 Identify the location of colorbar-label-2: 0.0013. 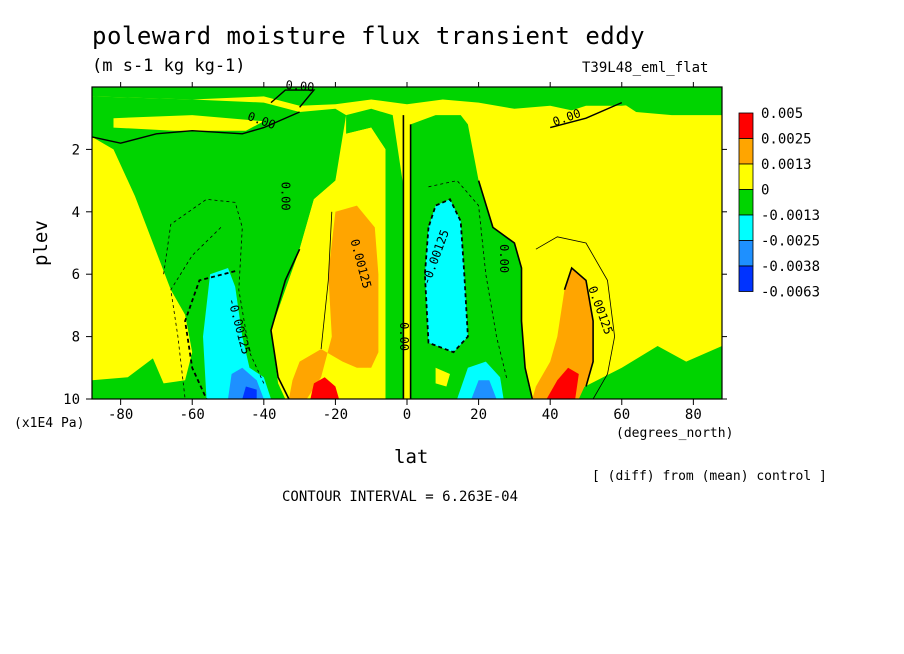
(786, 165).